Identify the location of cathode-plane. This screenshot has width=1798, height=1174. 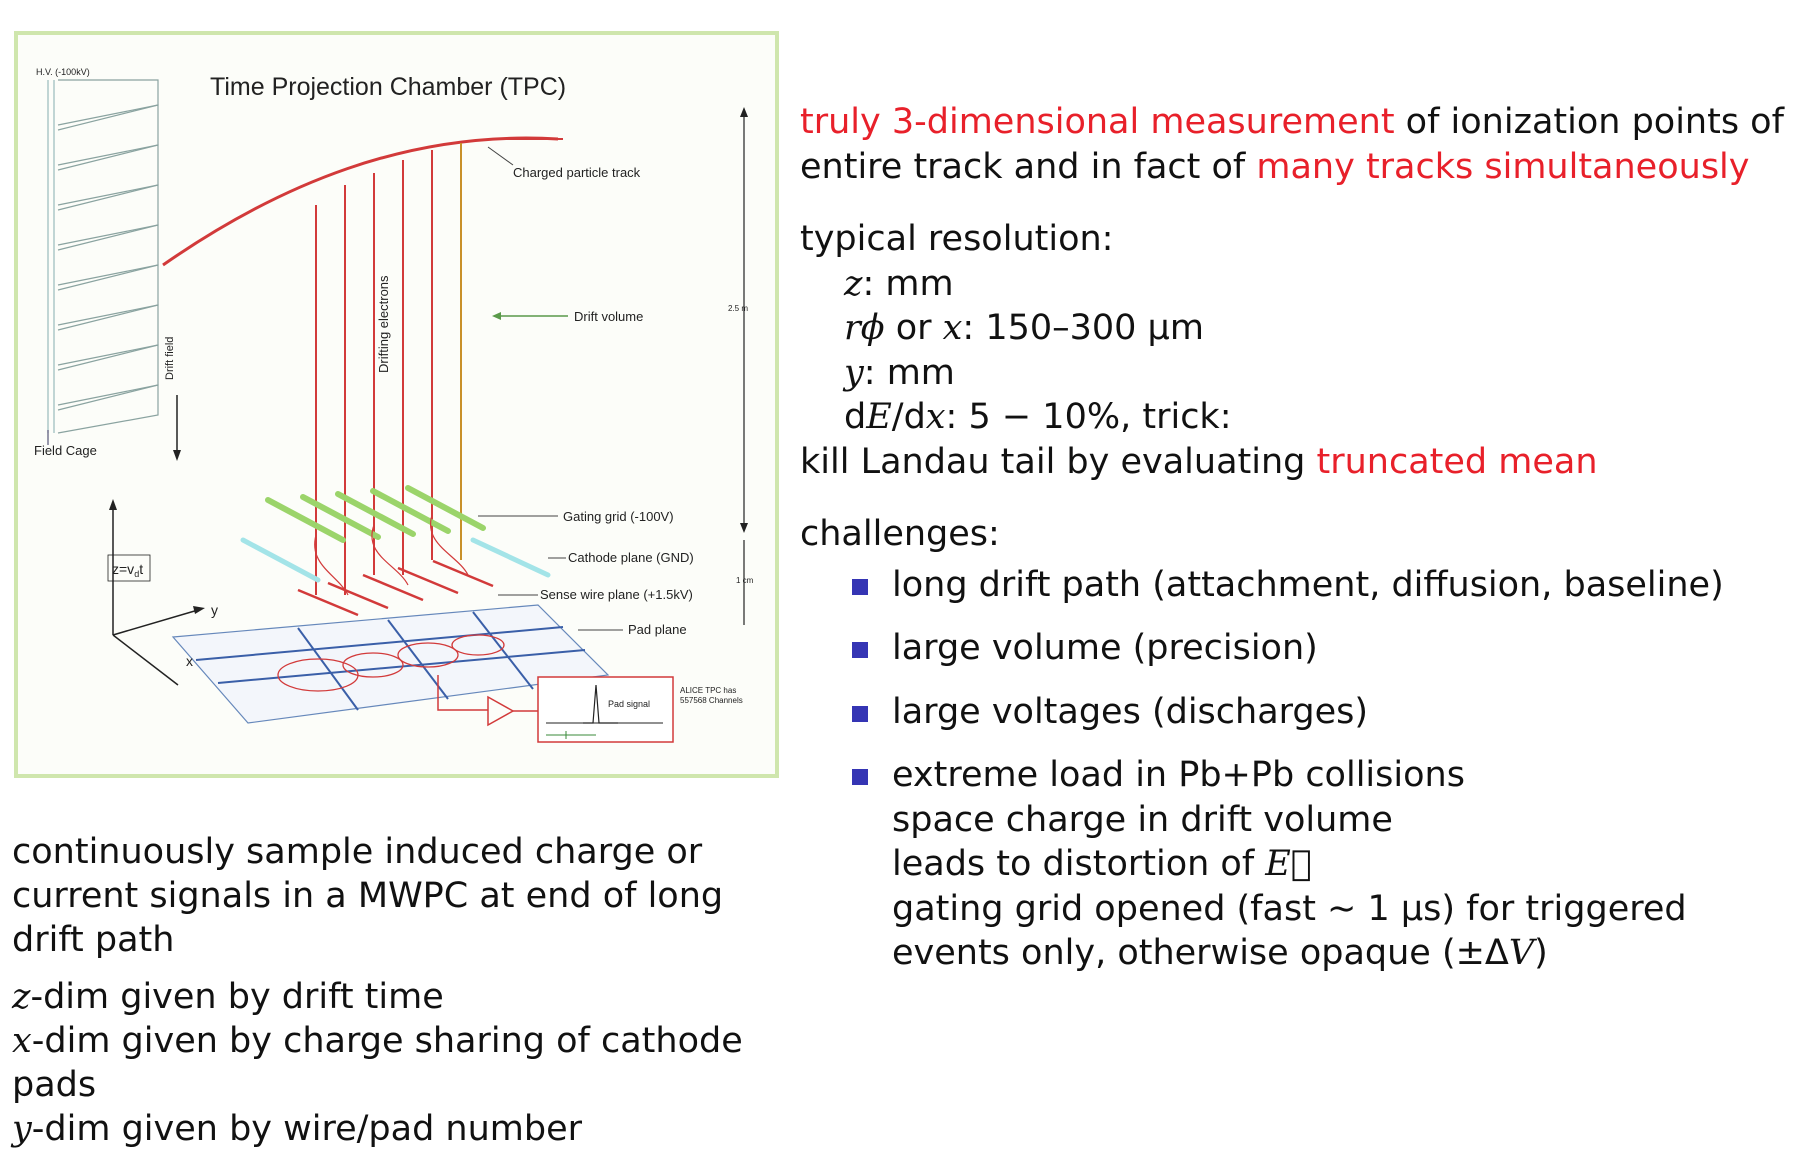
(395, 560).